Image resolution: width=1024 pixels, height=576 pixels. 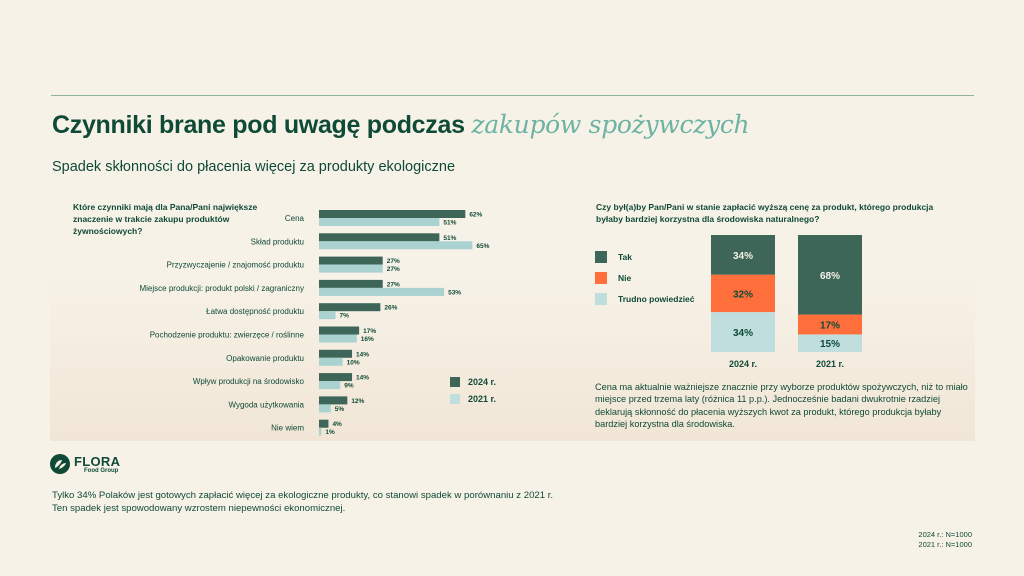 I want to click on legend-label-tak: Tak, so click(x=625, y=256).